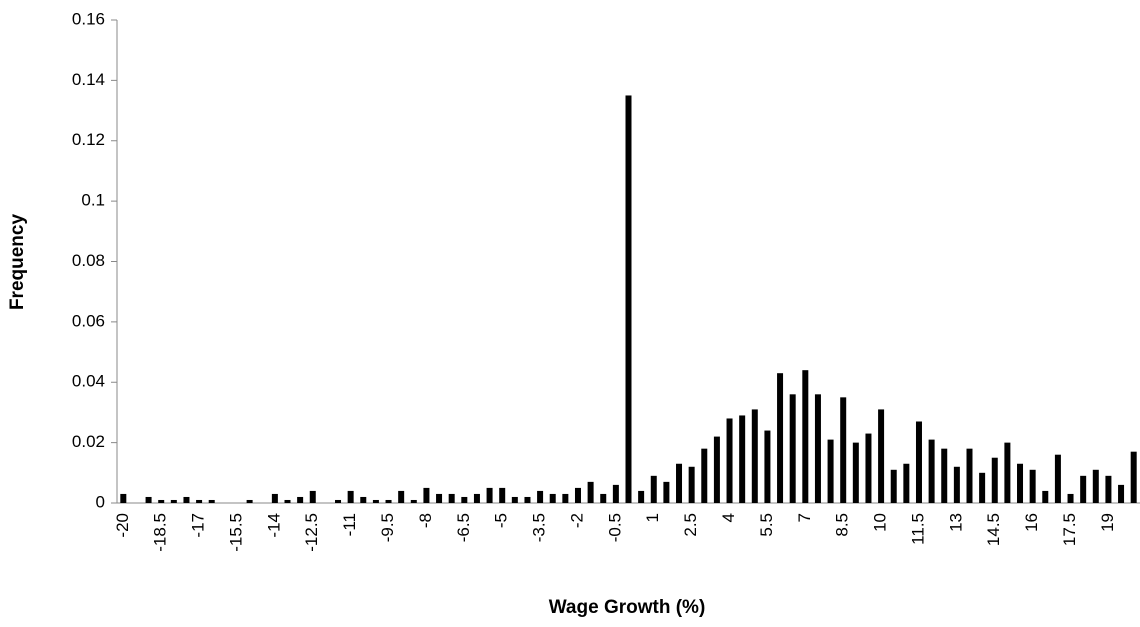 The height and width of the screenshot is (627, 1140). Describe the element at coordinates (100, 501) in the screenshot. I see `y-tick-label: 0` at that location.